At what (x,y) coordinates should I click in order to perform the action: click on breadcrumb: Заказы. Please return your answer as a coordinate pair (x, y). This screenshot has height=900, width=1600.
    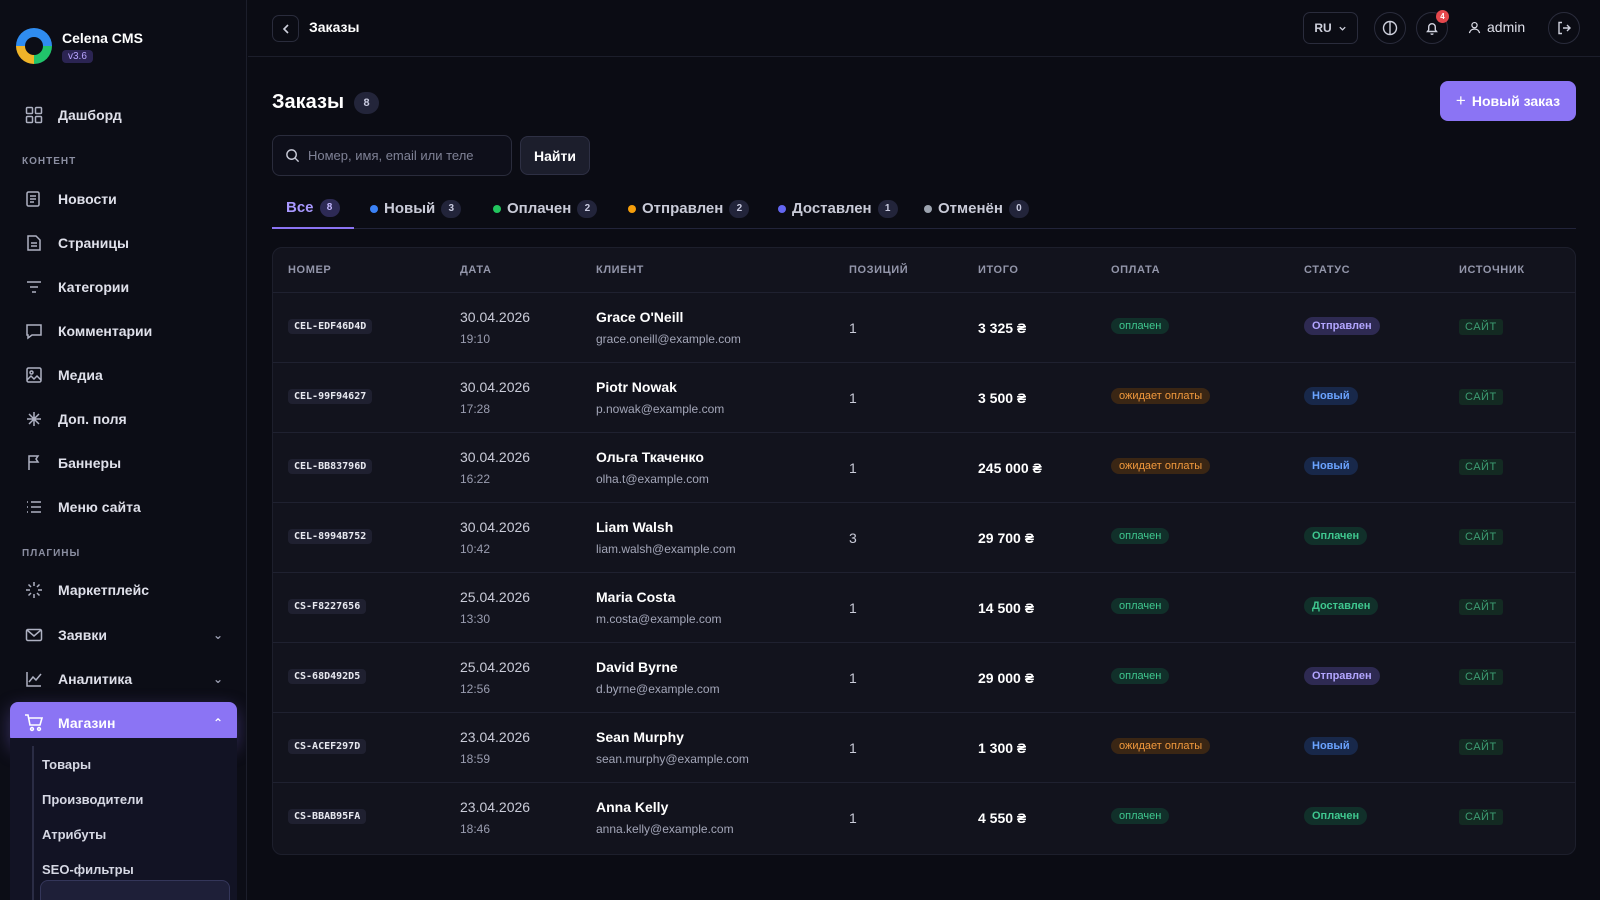
    Looking at the image, I should click on (334, 27).